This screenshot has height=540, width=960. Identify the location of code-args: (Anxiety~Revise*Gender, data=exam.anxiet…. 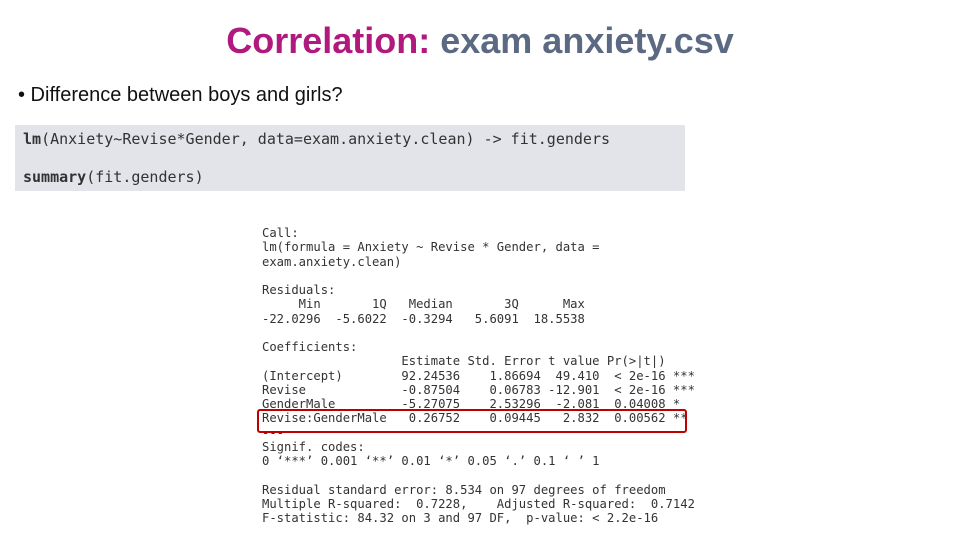
(326, 139).